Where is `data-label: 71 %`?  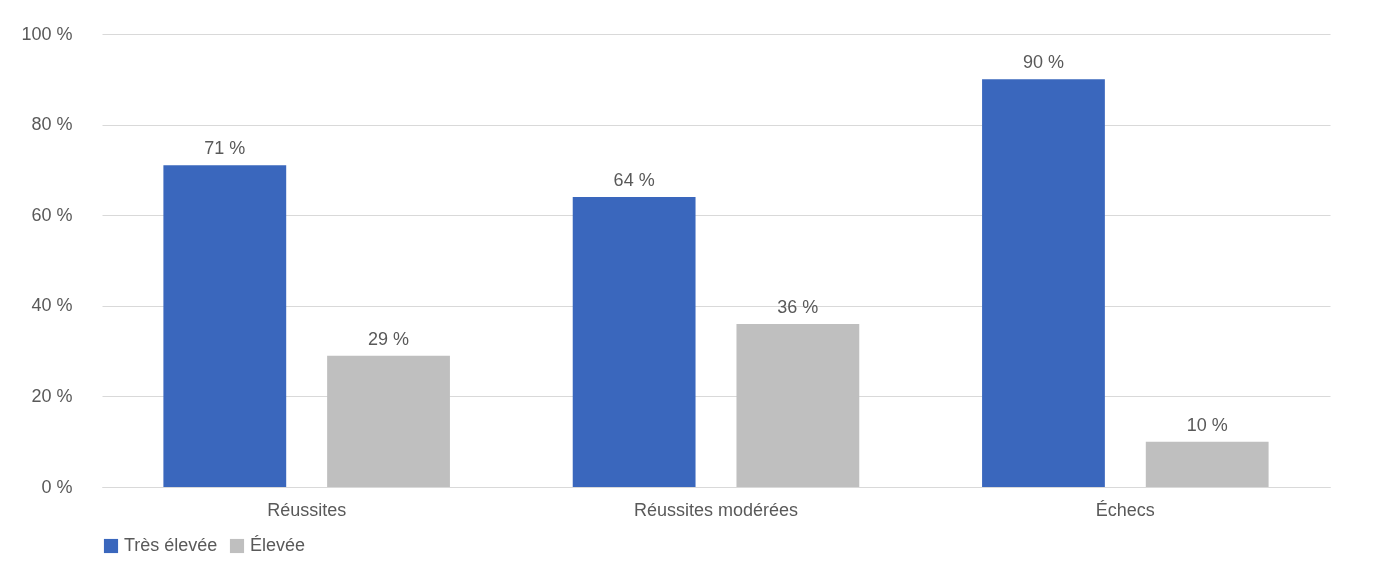
data-label: 71 % is located at coordinates (225, 148).